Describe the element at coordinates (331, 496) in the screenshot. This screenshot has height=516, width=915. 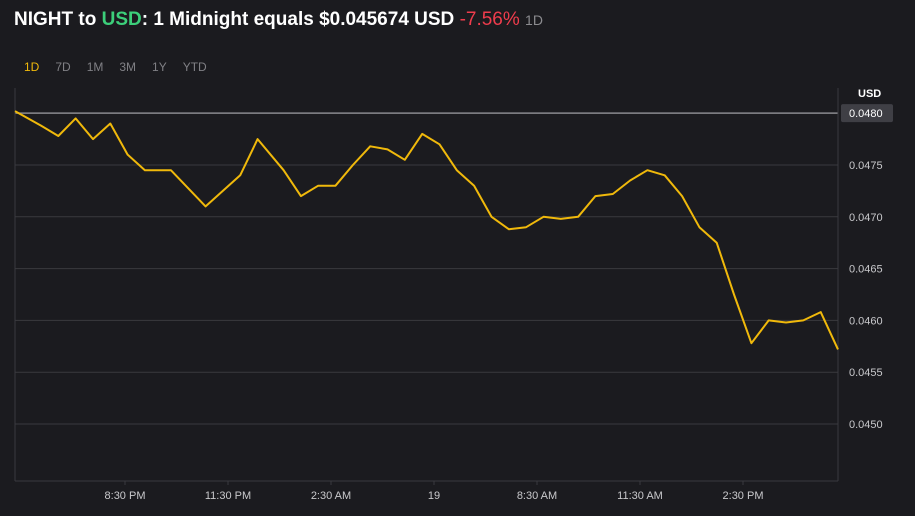
I see `x-tick-label: 2:30 AM` at that location.